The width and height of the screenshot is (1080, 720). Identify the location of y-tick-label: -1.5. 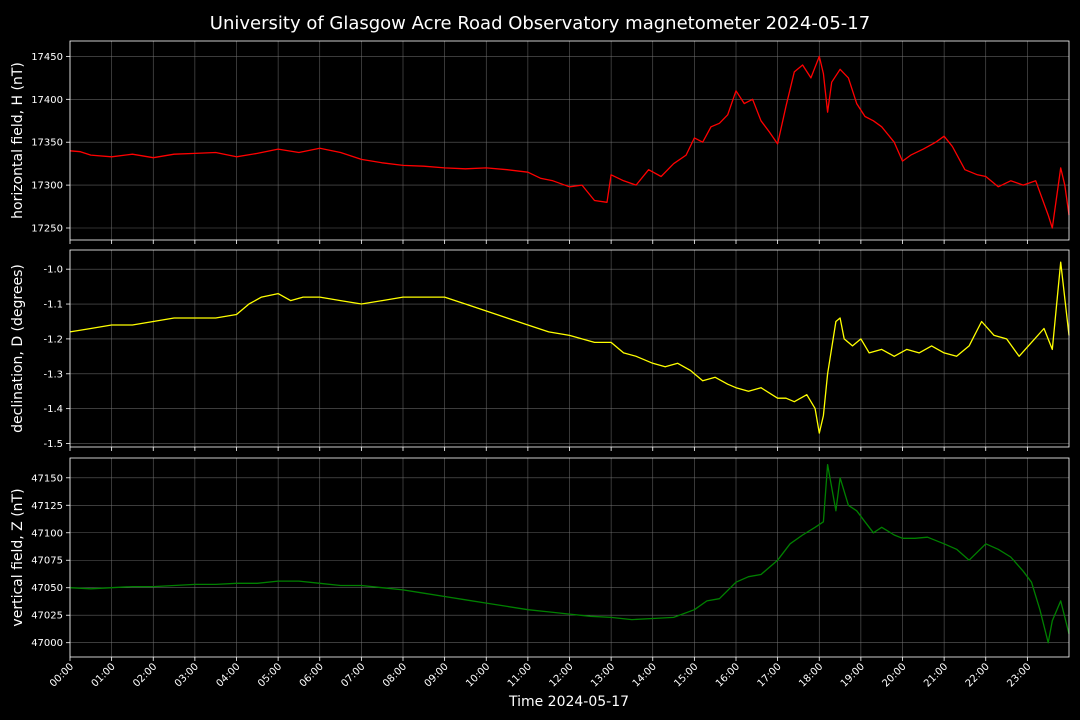
(53, 444).